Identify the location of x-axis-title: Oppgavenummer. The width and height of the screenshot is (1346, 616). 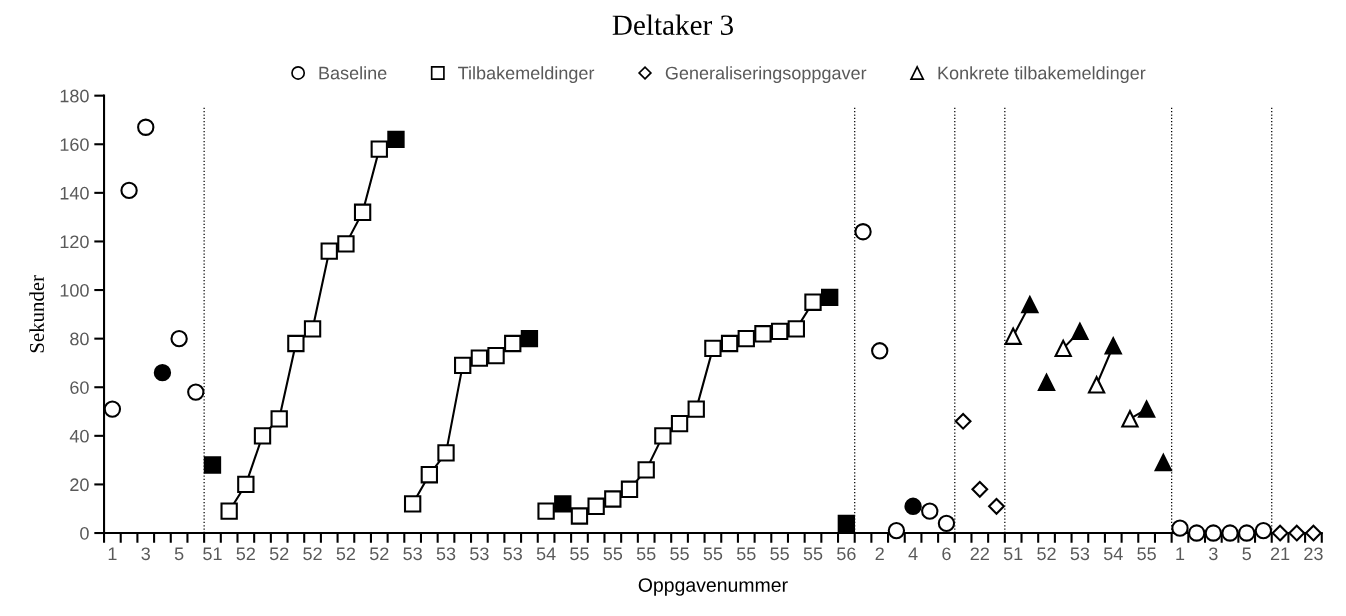
(713, 587).